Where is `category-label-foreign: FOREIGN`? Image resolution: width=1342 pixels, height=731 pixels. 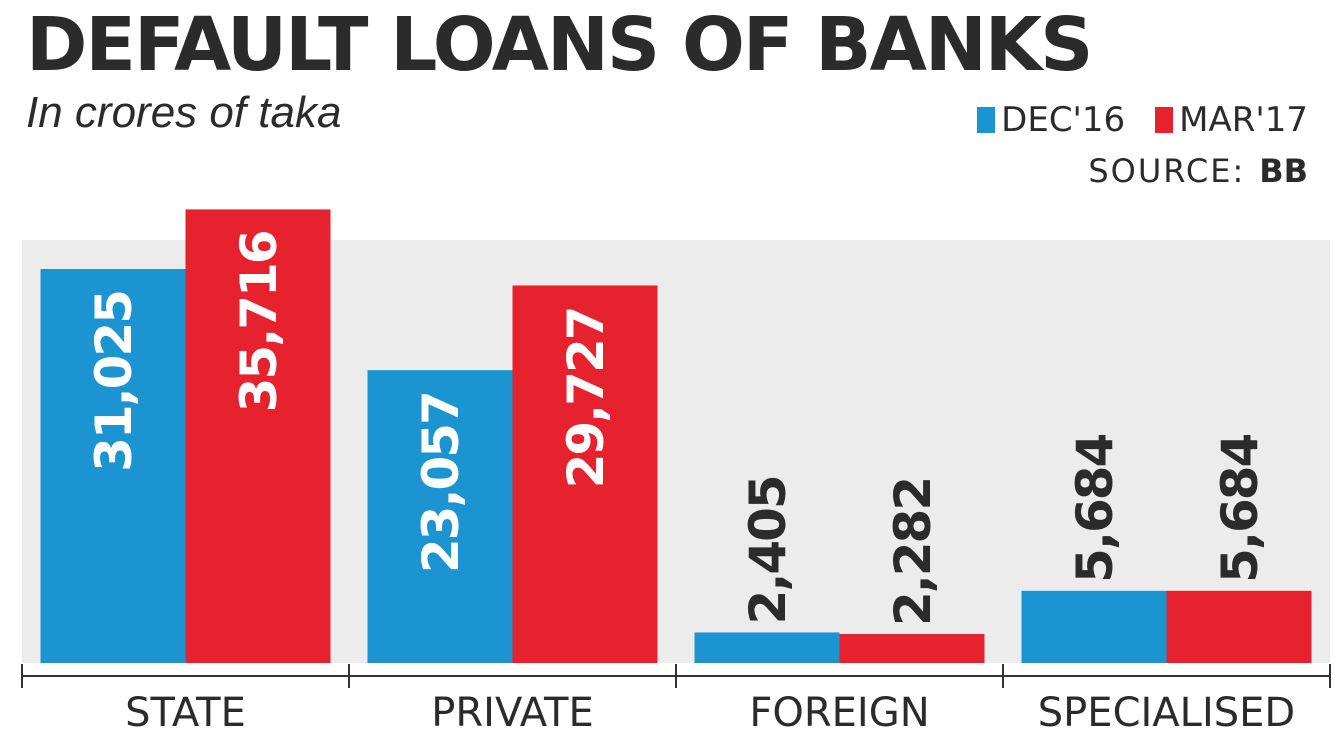
category-label-foreign: FOREIGN is located at coordinates (839, 710).